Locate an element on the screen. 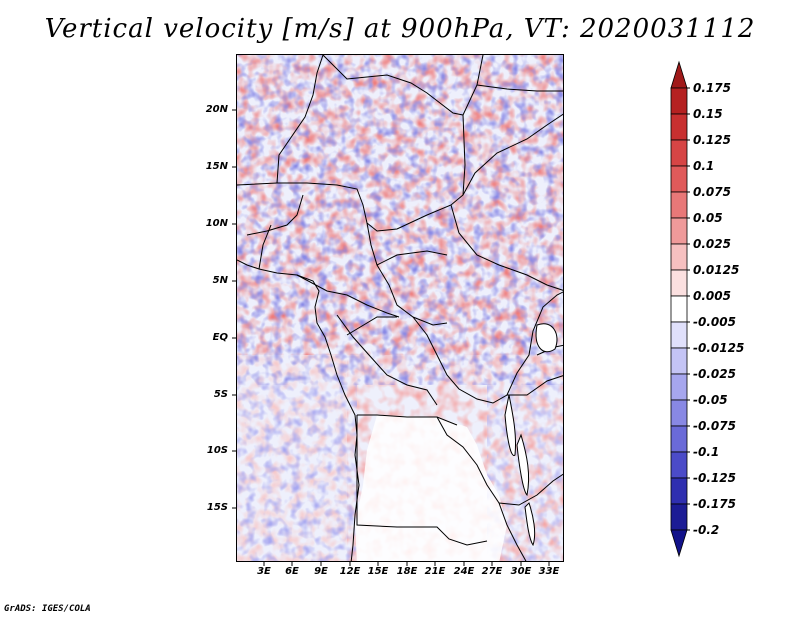  colorbar-label: -0.125 is located at coordinates (714, 478).